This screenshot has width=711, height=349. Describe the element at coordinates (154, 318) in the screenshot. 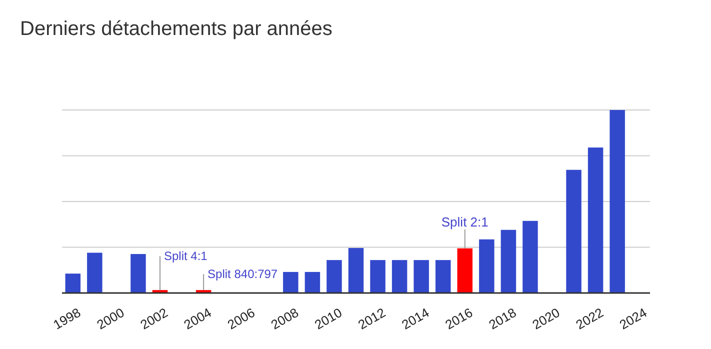

I see `x-tick-label: 2002` at that location.